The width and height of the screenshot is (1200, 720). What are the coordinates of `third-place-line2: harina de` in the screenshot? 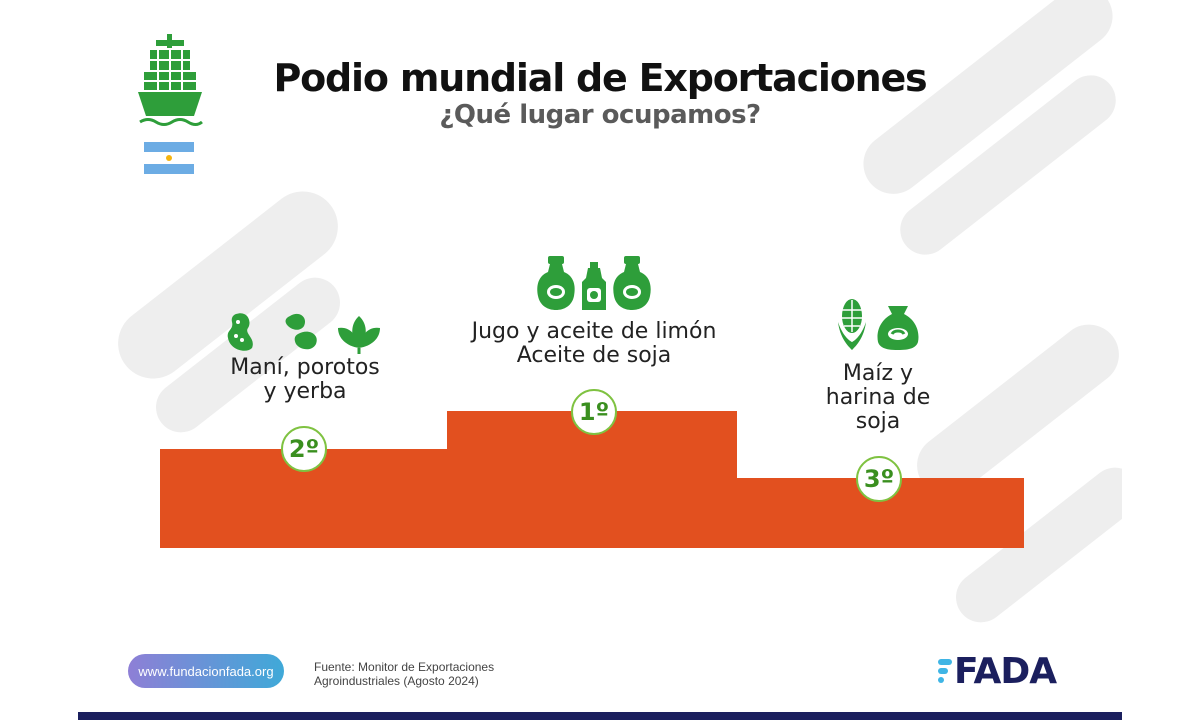 It's located at (878, 397).